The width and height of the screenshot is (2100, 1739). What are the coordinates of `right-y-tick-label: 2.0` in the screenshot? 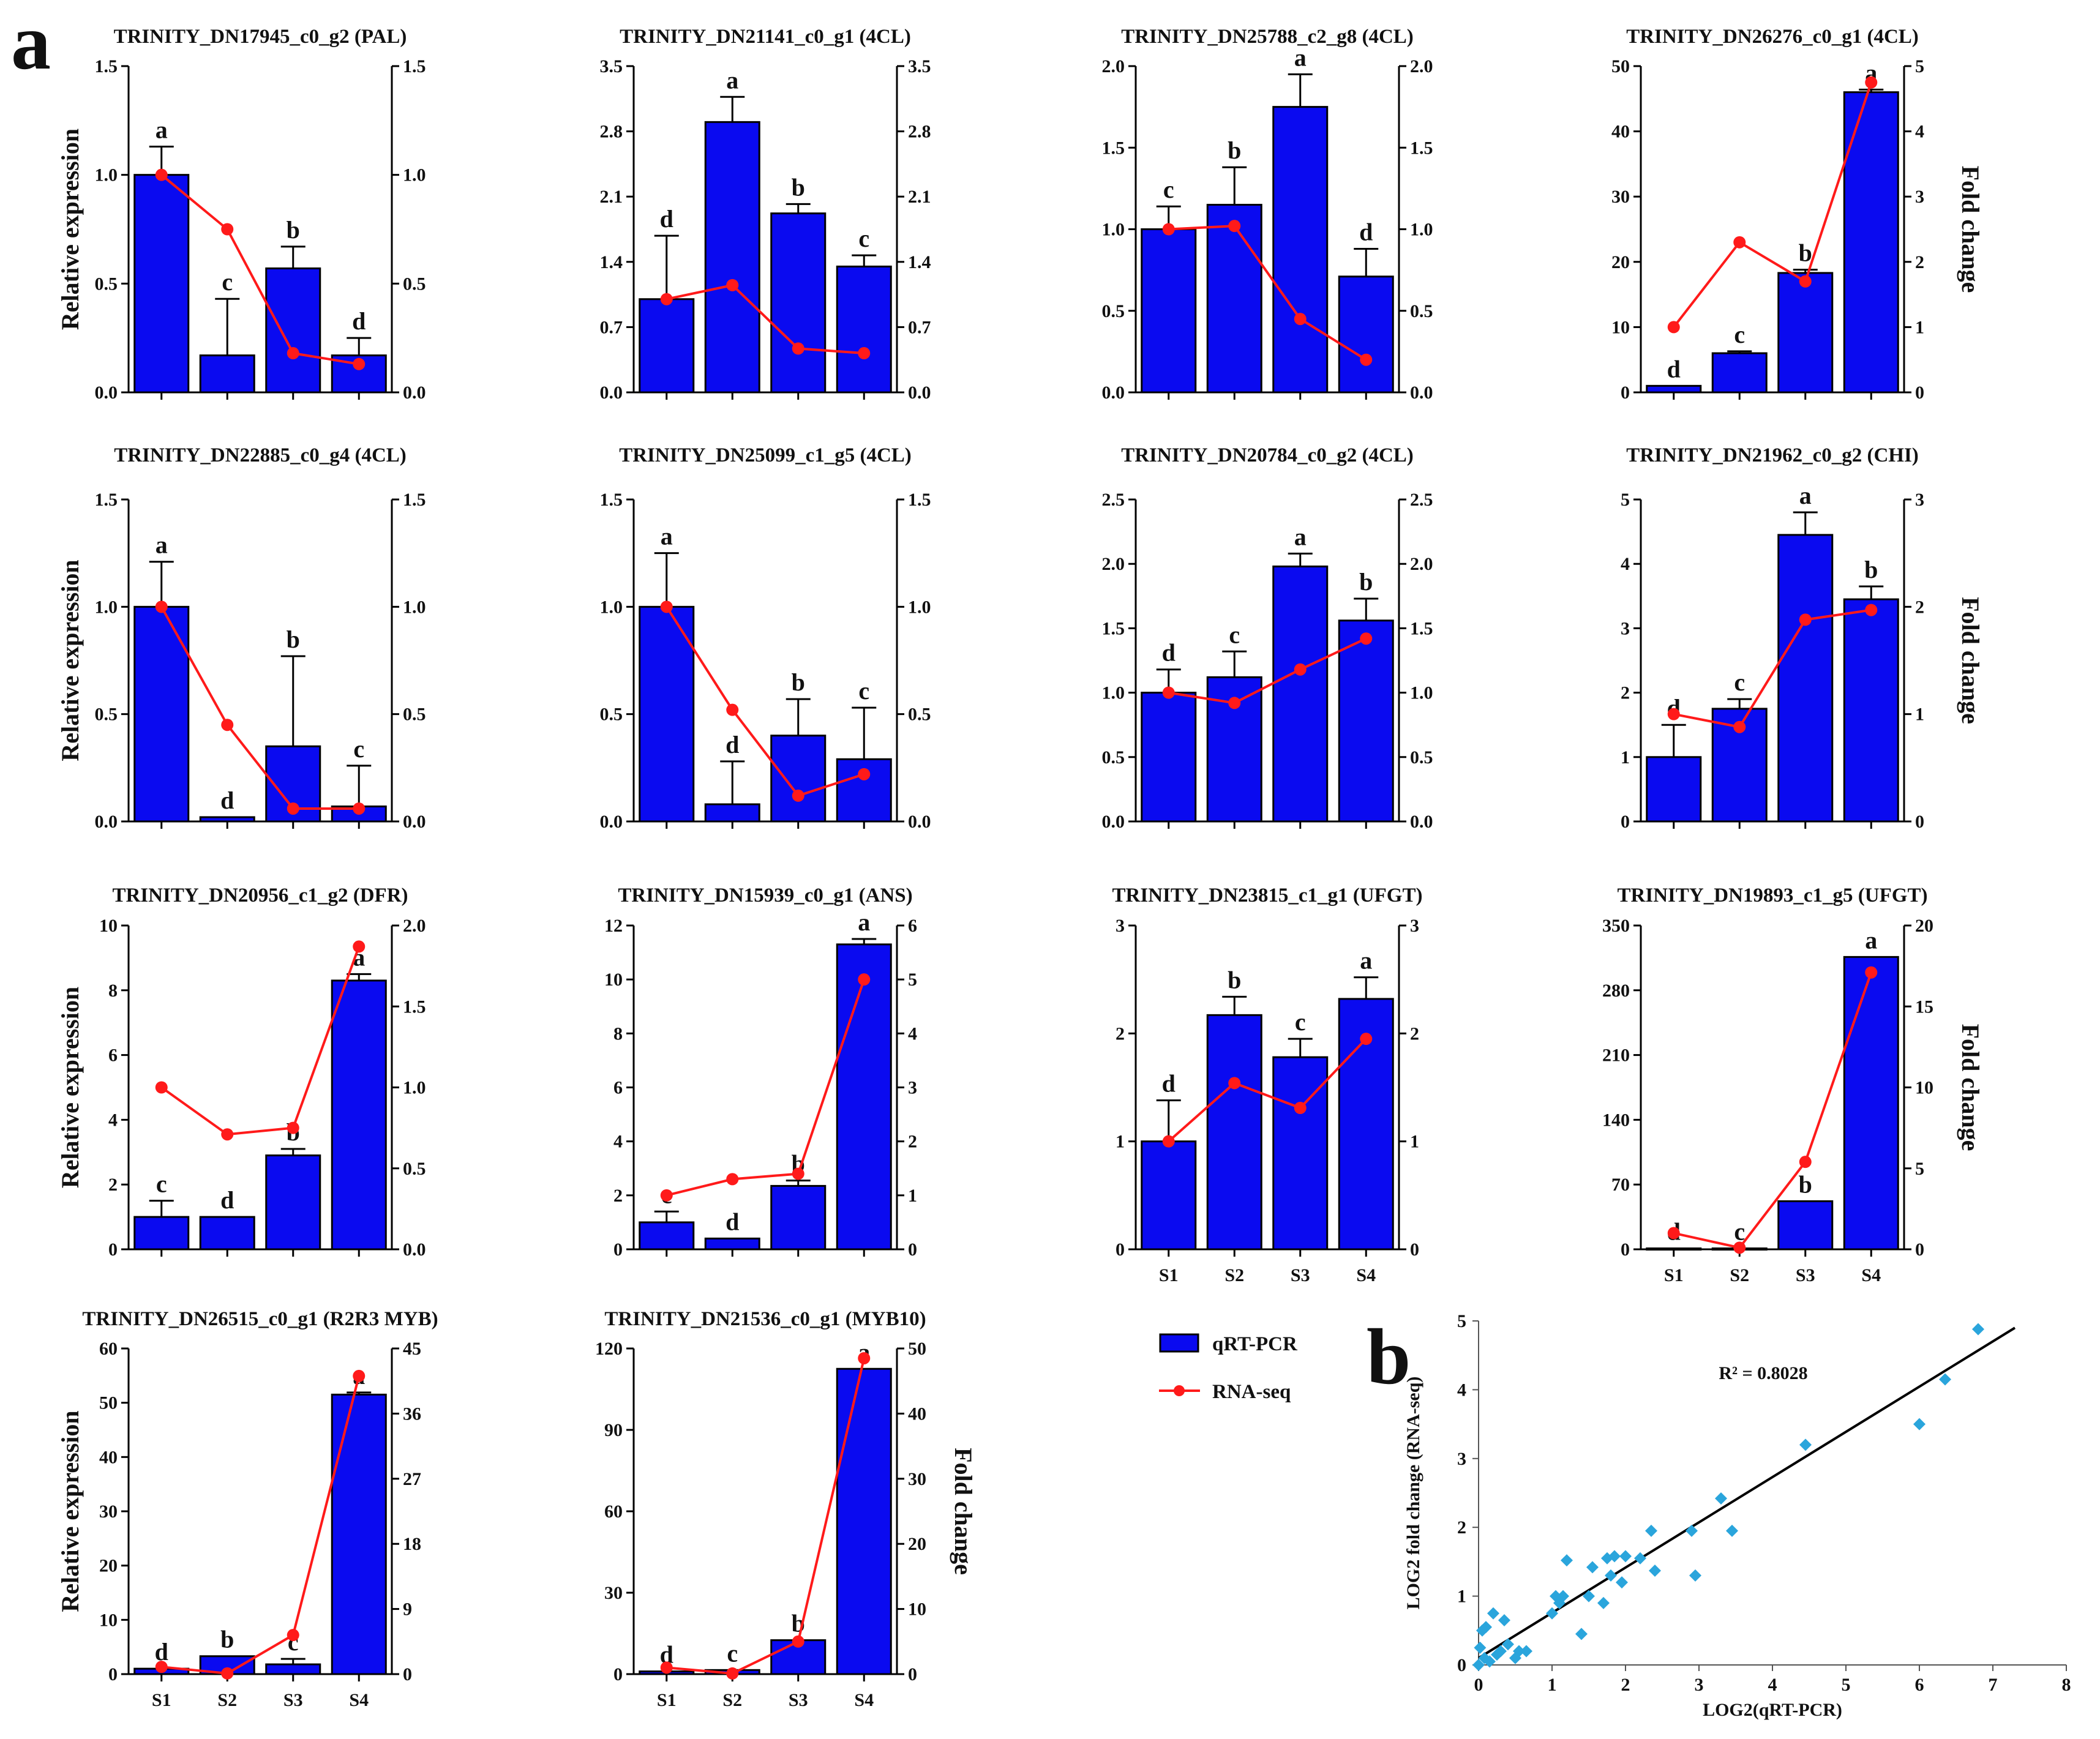 It's located at (414, 926).